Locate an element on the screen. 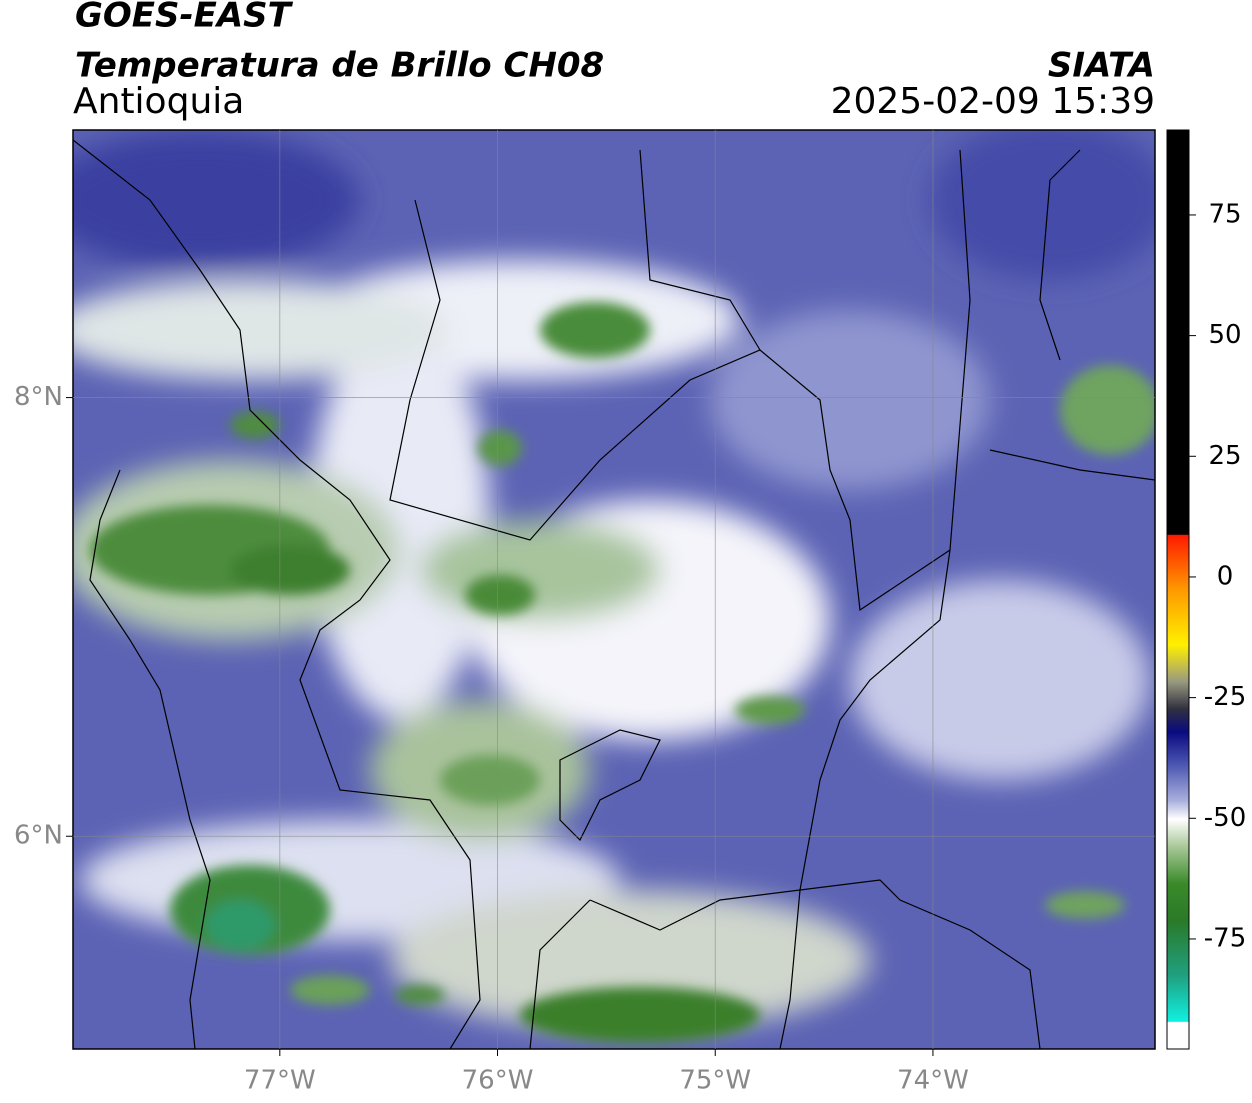 This screenshot has height=1103, width=1252. colorbar-tick-label: -75 is located at coordinates (1225, 938).